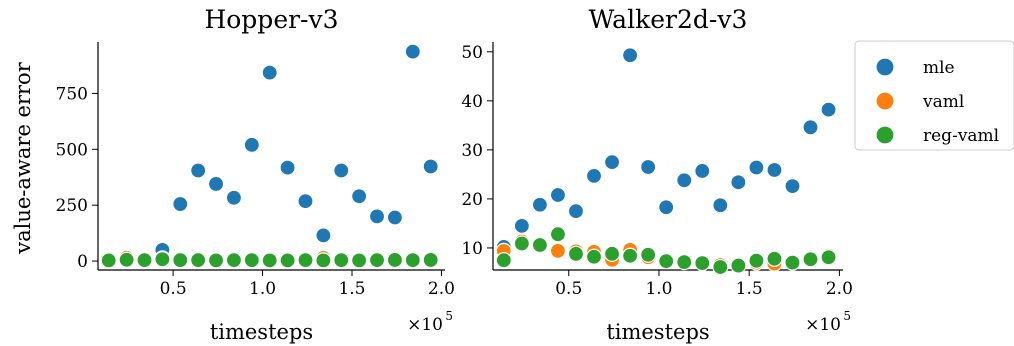 The image size is (1014, 346). I want to click on y-tick-label: 750, so click(72, 94).